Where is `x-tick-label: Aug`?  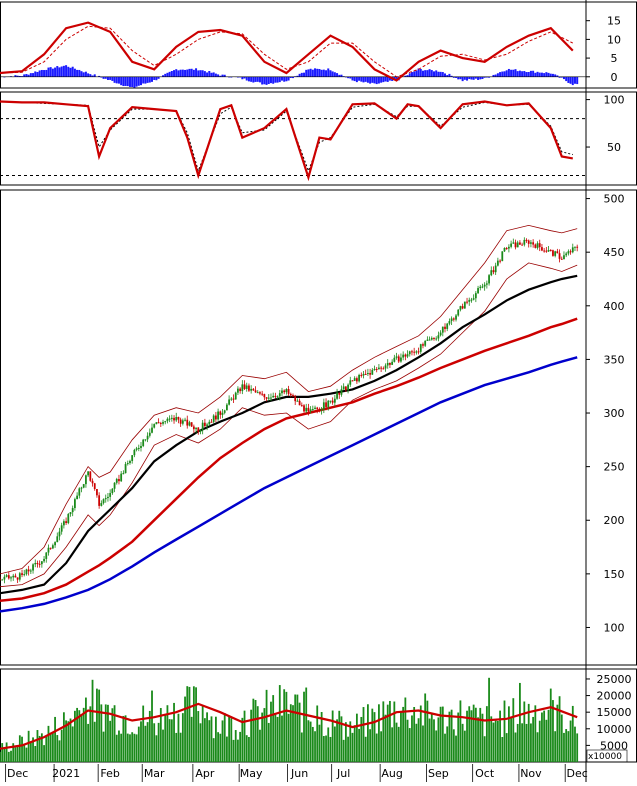
x-tick-label: Aug is located at coordinates (391, 773).